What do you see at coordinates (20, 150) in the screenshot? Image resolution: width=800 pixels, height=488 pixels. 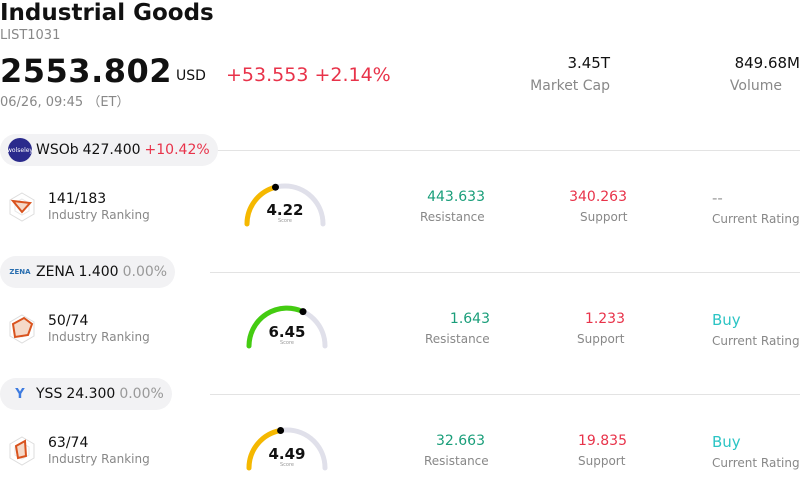 I see `wolseley-logo-icon: wolseley` at bounding box center [20, 150].